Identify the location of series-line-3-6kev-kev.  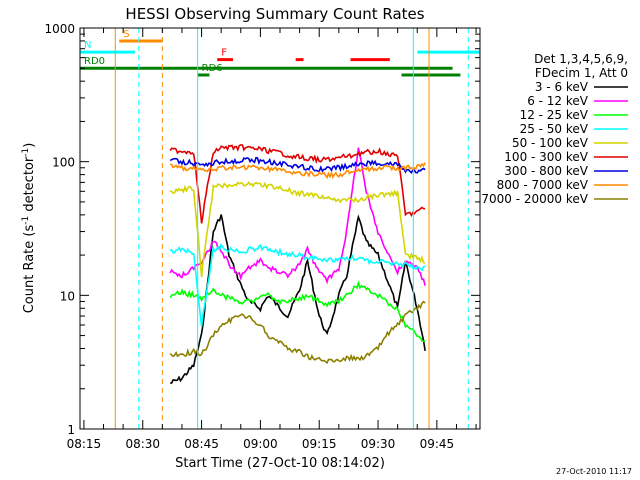
(298, 299).